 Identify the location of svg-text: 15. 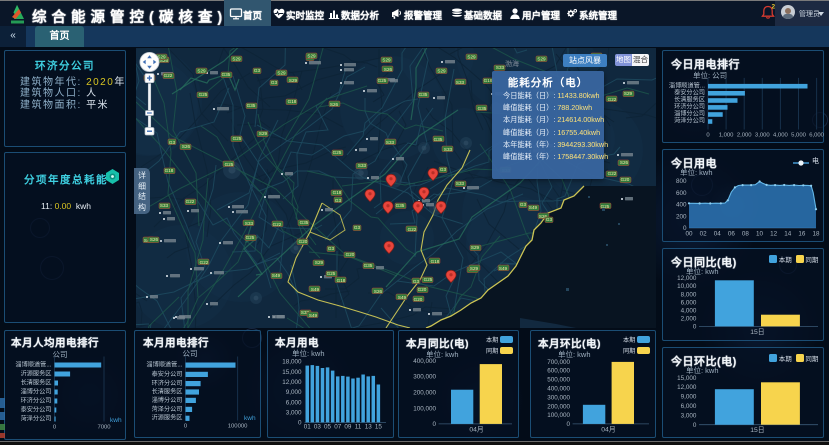
(379, 427).